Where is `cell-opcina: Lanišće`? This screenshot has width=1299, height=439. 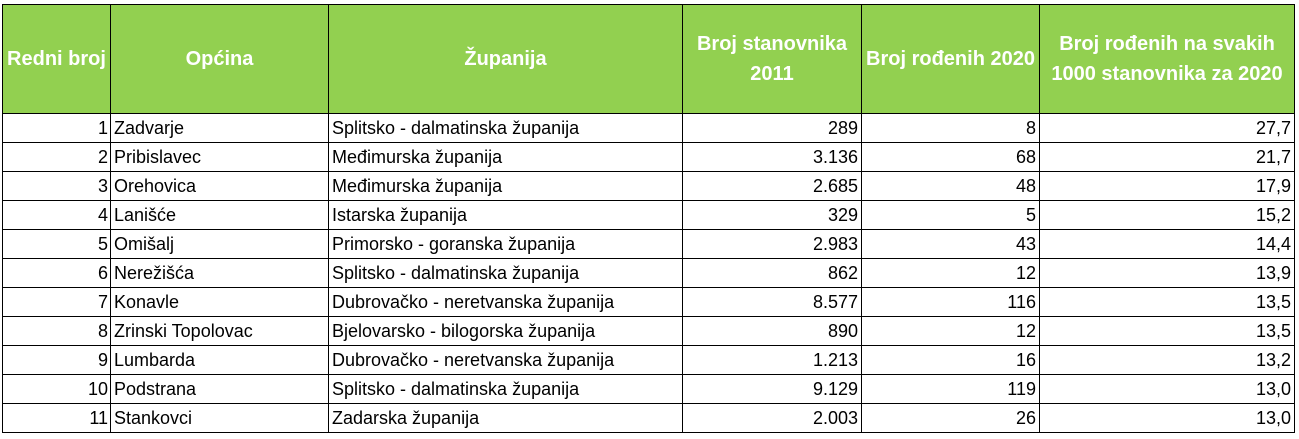 cell-opcina: Lanišće is located at coordinates (219, 215).